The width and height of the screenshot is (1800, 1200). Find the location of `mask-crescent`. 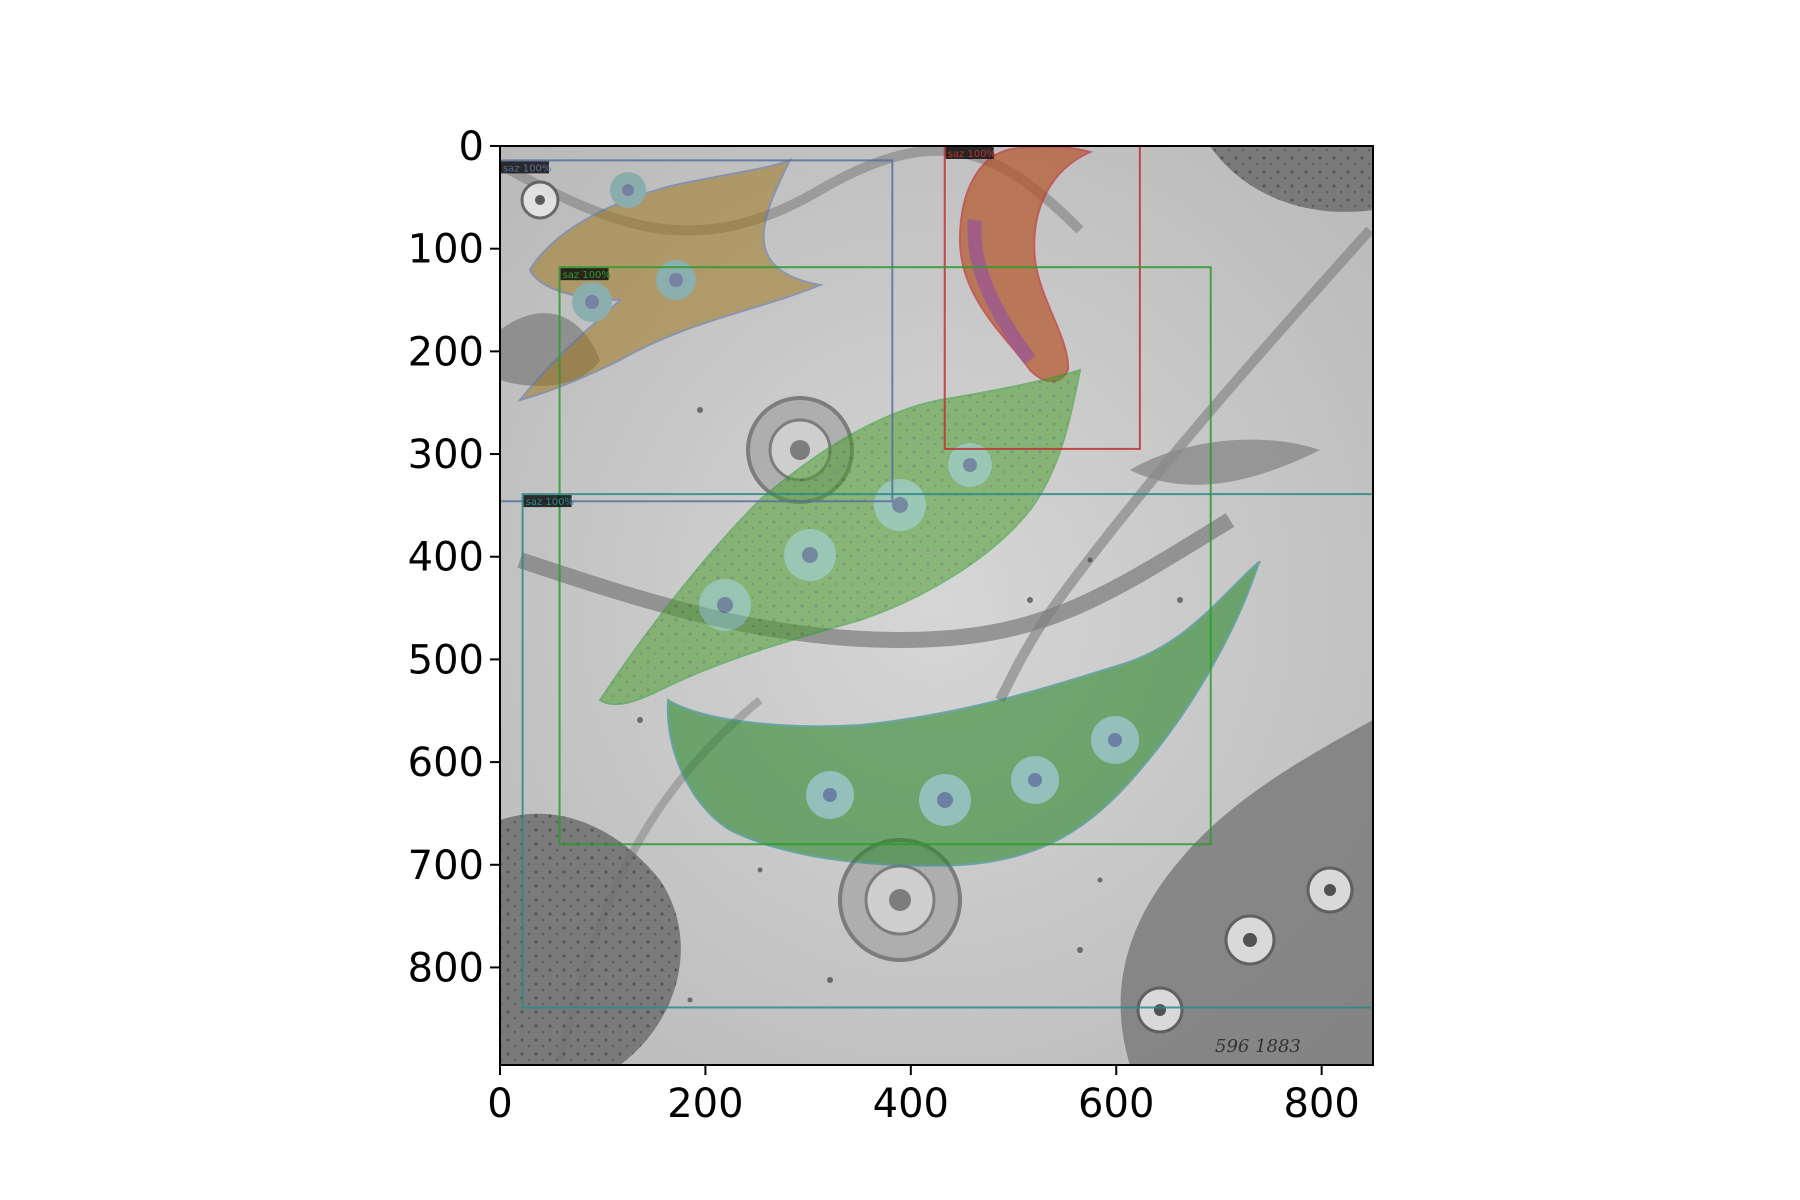

mask-crescent is located at coordinates (1025, 264).